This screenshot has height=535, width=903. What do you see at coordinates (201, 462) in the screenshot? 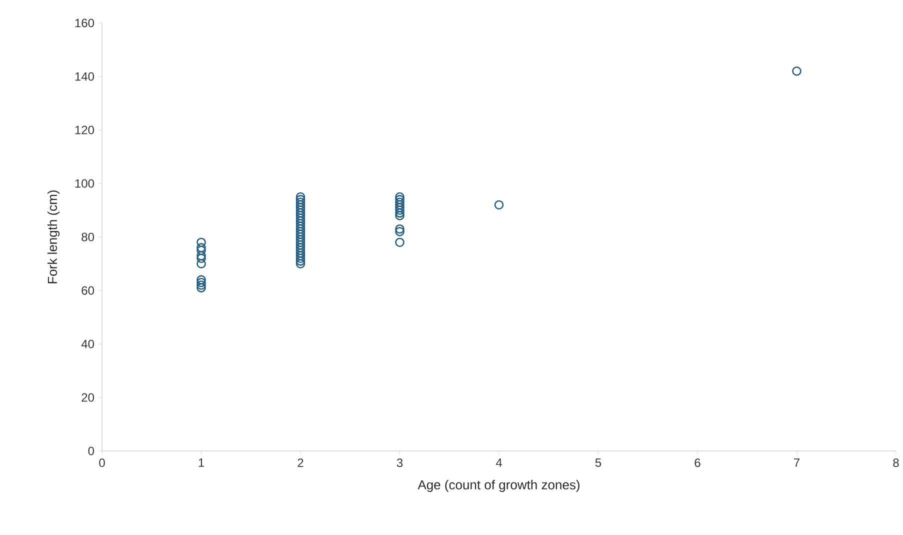
I see `x-tick-label: 1` at bounding box center [201, 462].